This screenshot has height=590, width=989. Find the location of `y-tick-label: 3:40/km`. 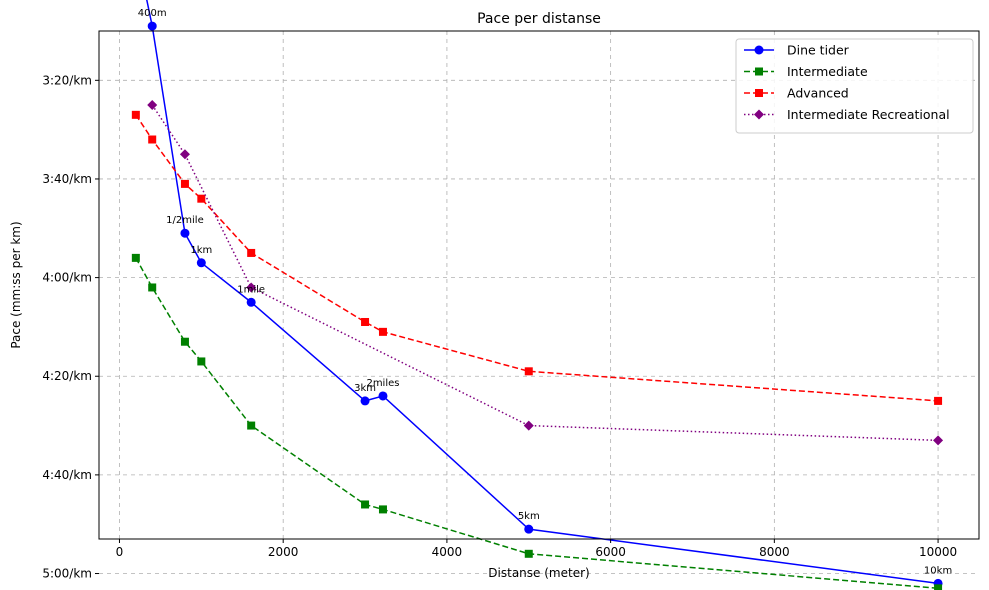

y-tick-label: 3:40/km is located at coordinates (67, 179).